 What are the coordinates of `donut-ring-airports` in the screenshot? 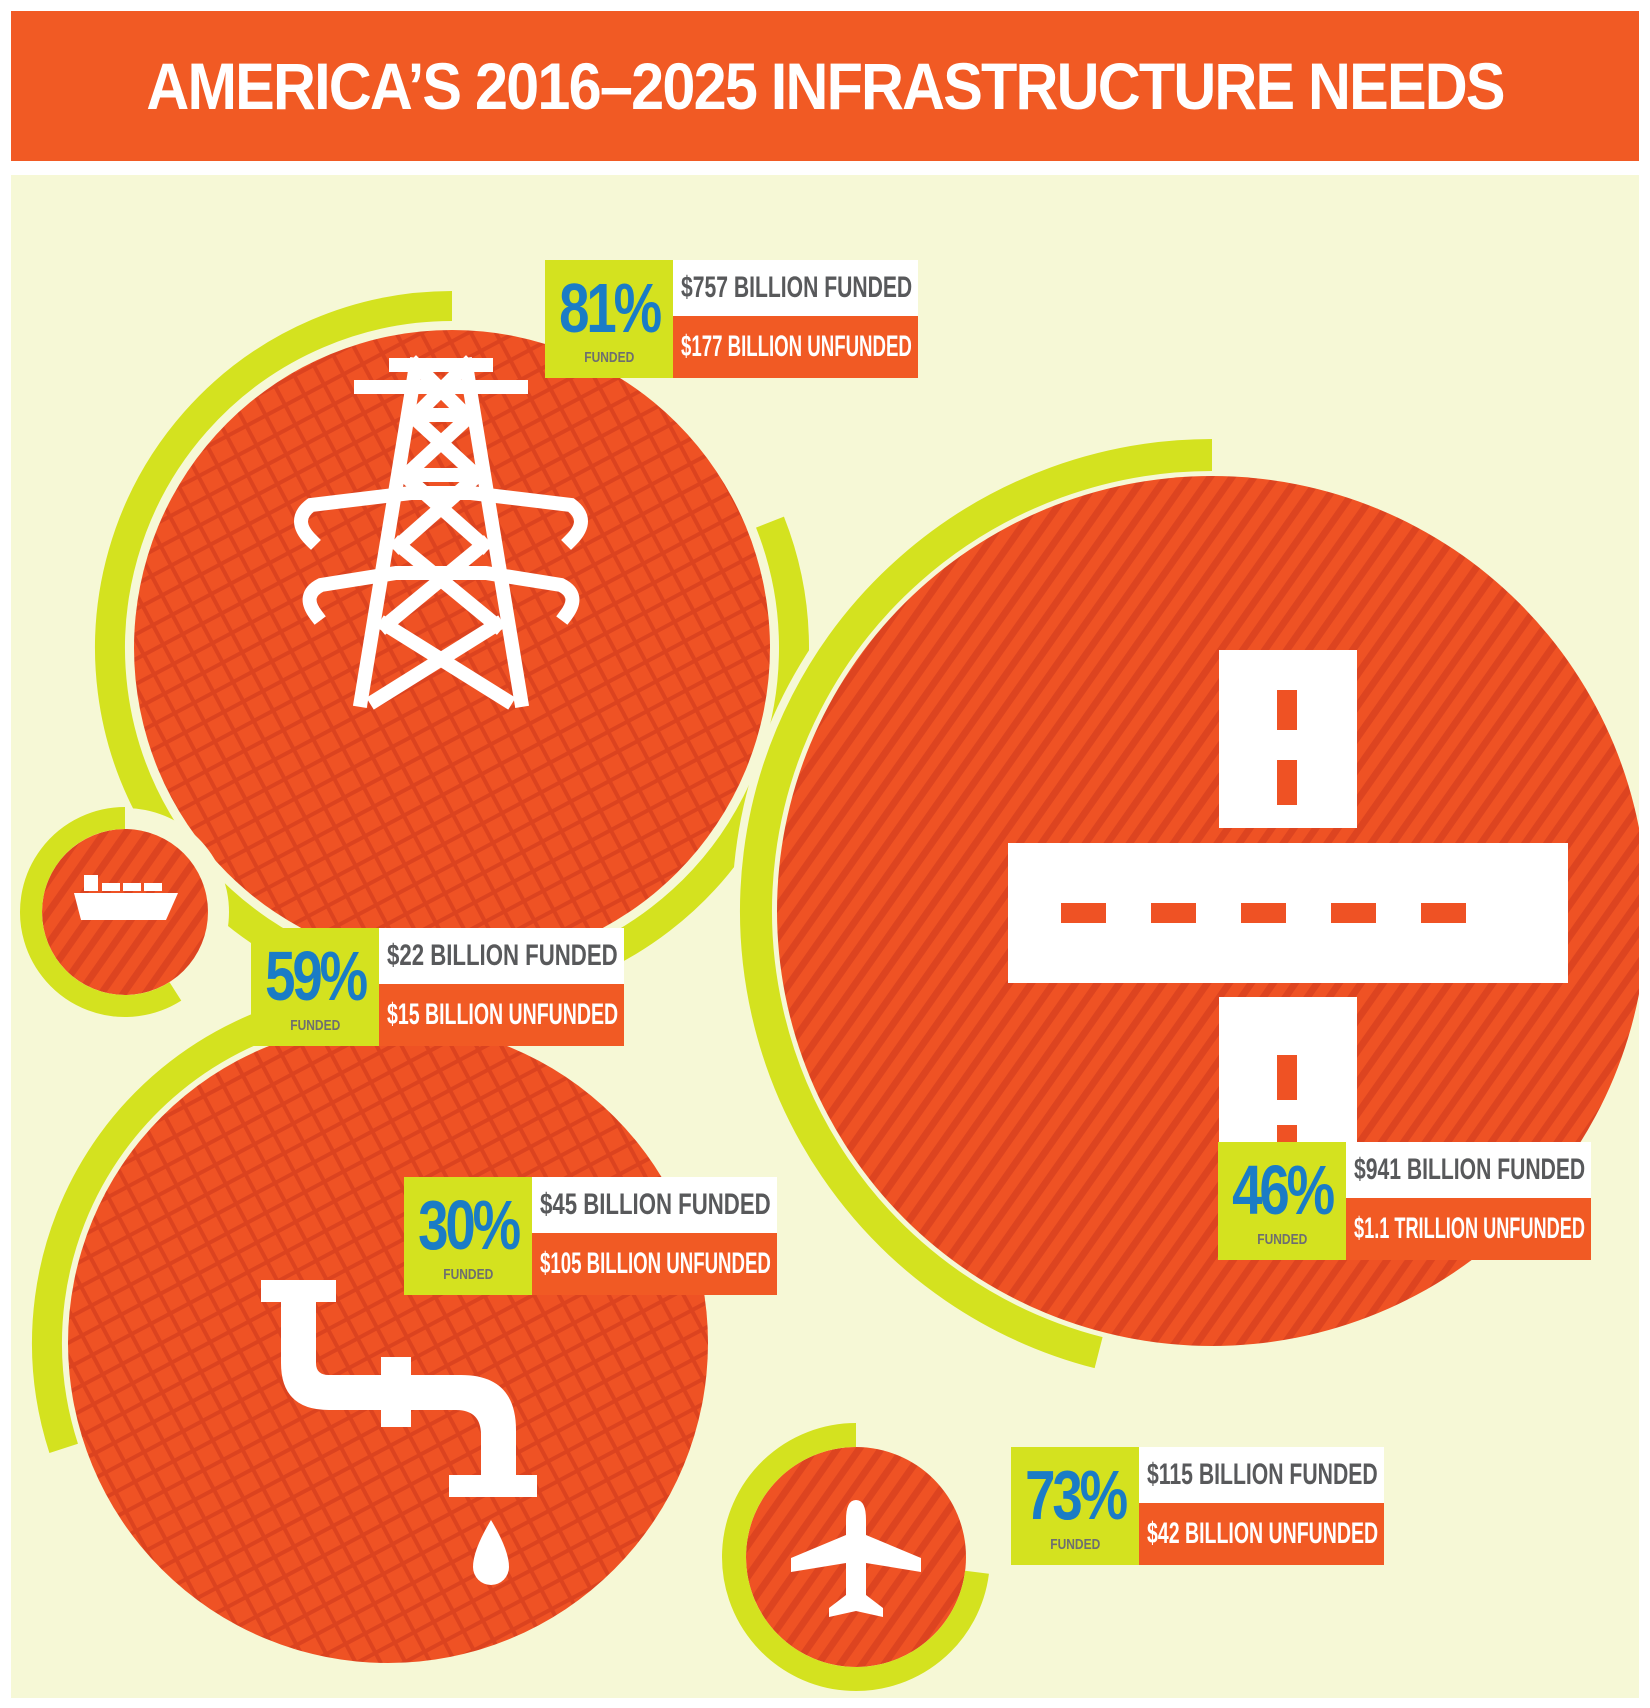 It's located at (855, 1557).